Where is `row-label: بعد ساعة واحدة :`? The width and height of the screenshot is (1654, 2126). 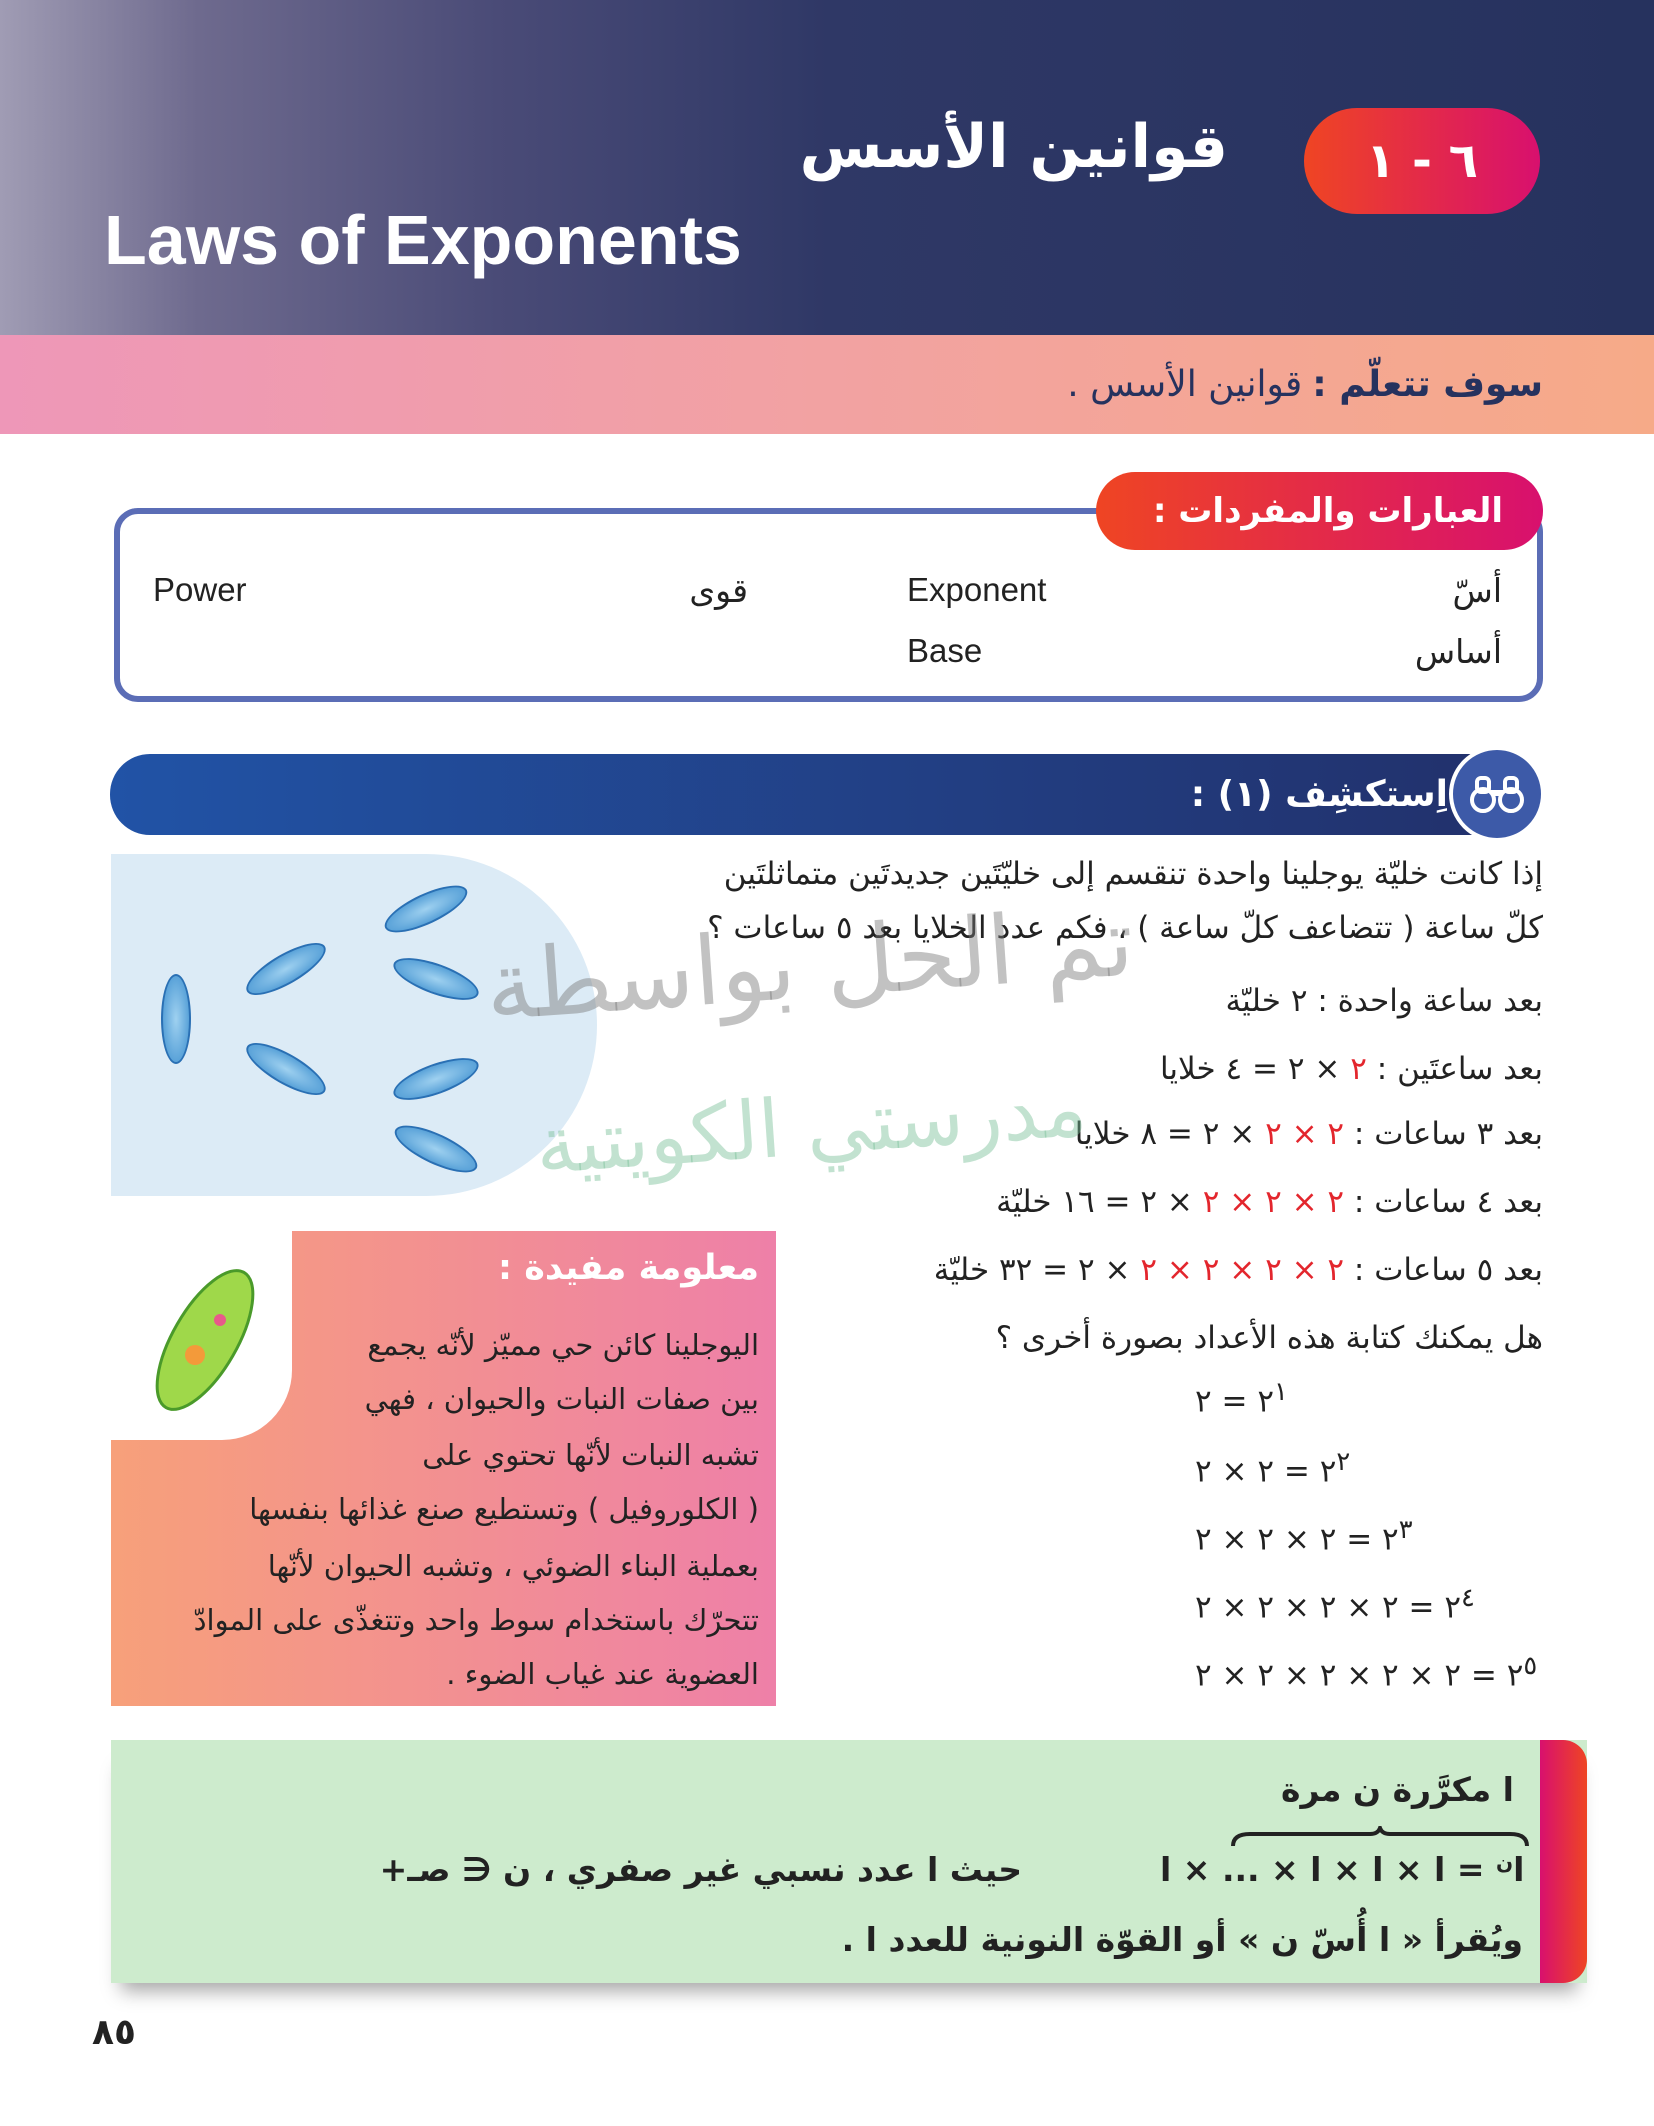 row-label: بعد ساعة واحدة : is located at coordinates (1430, 1001).